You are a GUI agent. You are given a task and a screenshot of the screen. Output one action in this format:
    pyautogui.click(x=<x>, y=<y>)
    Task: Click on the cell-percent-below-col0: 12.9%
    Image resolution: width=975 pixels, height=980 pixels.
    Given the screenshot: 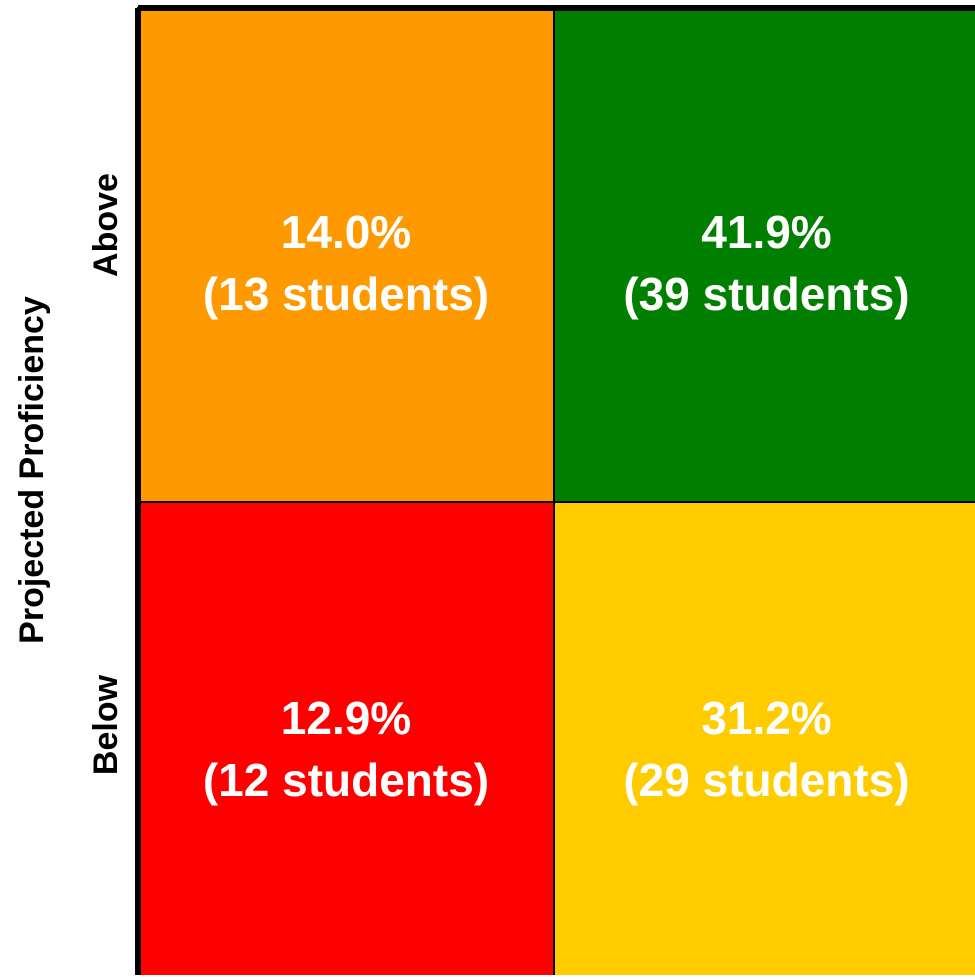 What is the action you would take?
    pyautogui.click(x=346, y=718)
    